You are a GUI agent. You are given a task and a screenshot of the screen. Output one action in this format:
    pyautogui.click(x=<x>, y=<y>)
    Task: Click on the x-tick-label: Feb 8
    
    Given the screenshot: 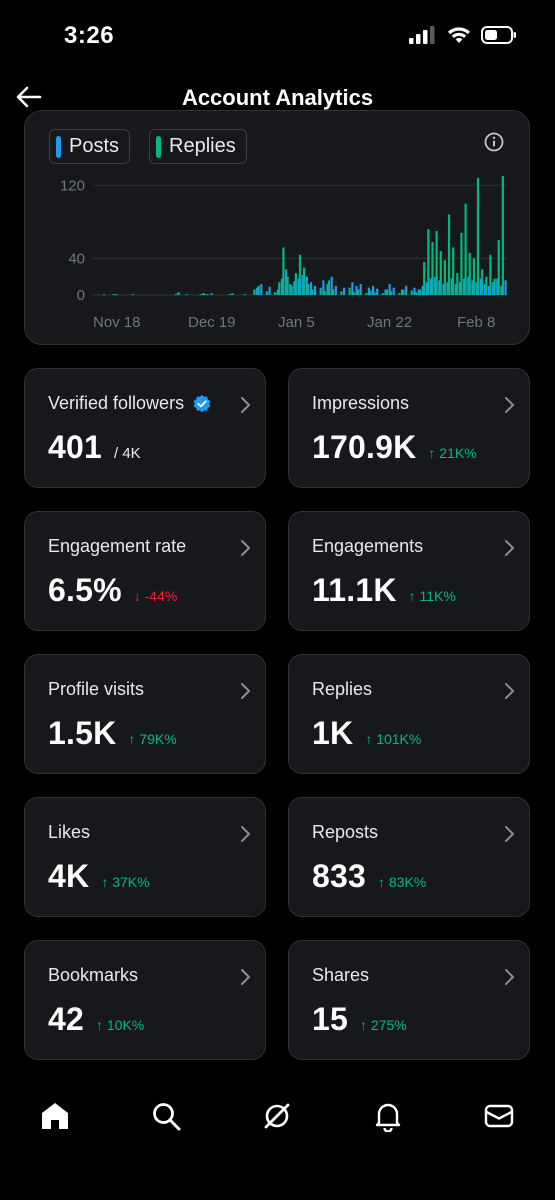 What is the action you would take?
    pyautogui.click(x=476, y=322)
    